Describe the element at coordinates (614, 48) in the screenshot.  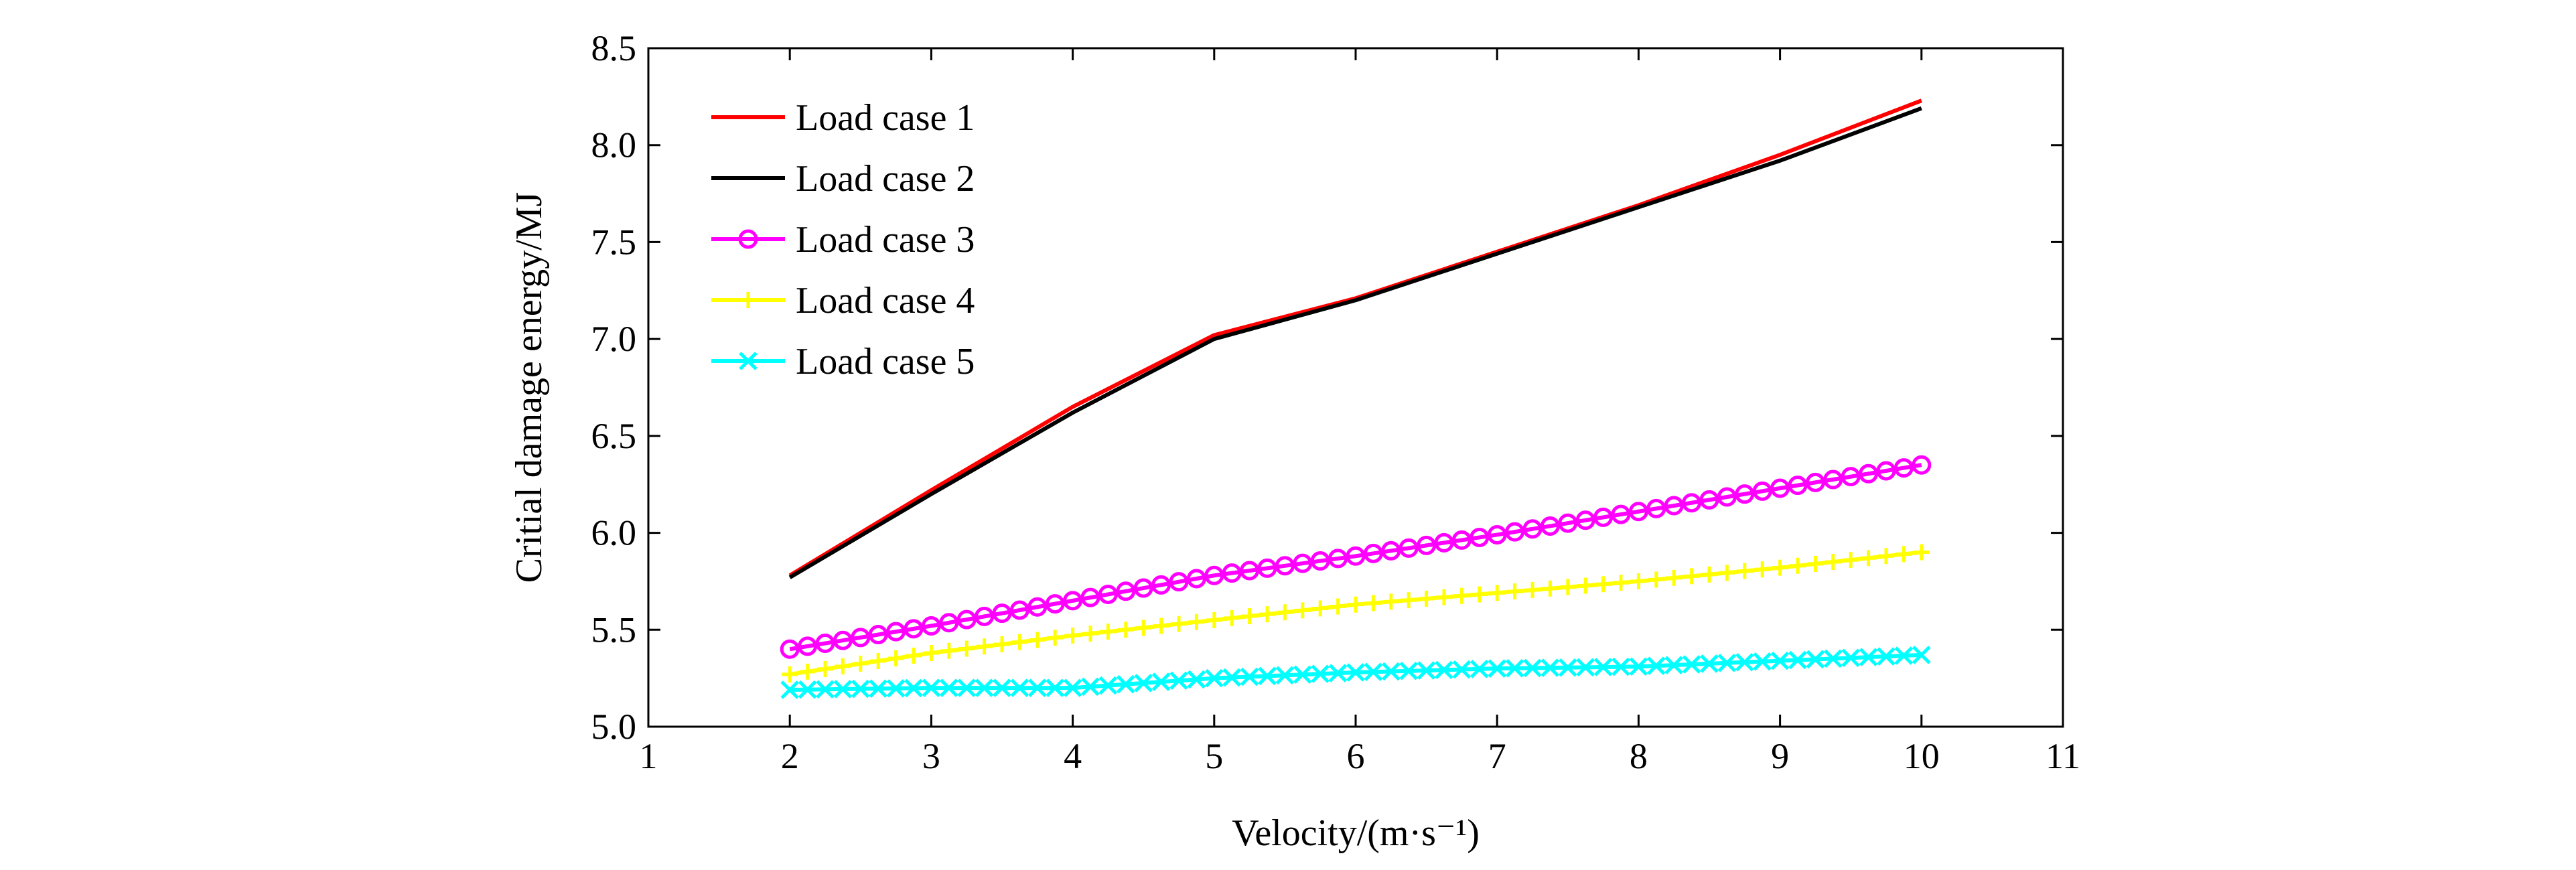
I see `y-tick-label: 8.5` at that location.